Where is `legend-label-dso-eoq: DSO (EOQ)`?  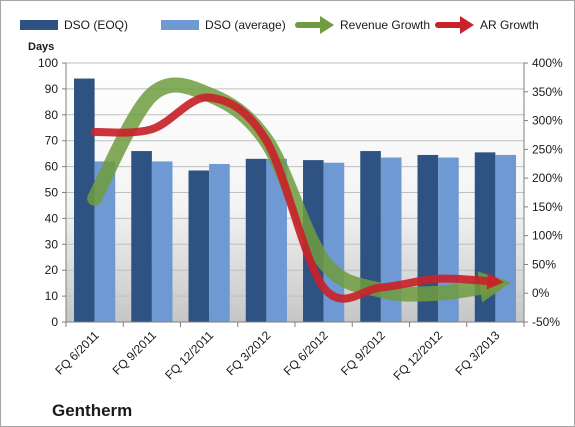 legend-label-dso-eoq: DSO (EOQ) is located at coordinates (96, 25).